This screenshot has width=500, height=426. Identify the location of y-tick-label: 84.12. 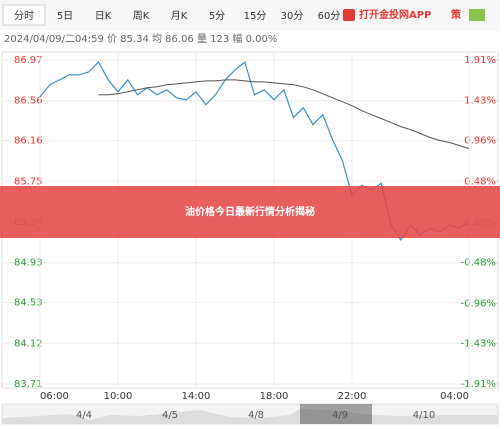
(28, 343).